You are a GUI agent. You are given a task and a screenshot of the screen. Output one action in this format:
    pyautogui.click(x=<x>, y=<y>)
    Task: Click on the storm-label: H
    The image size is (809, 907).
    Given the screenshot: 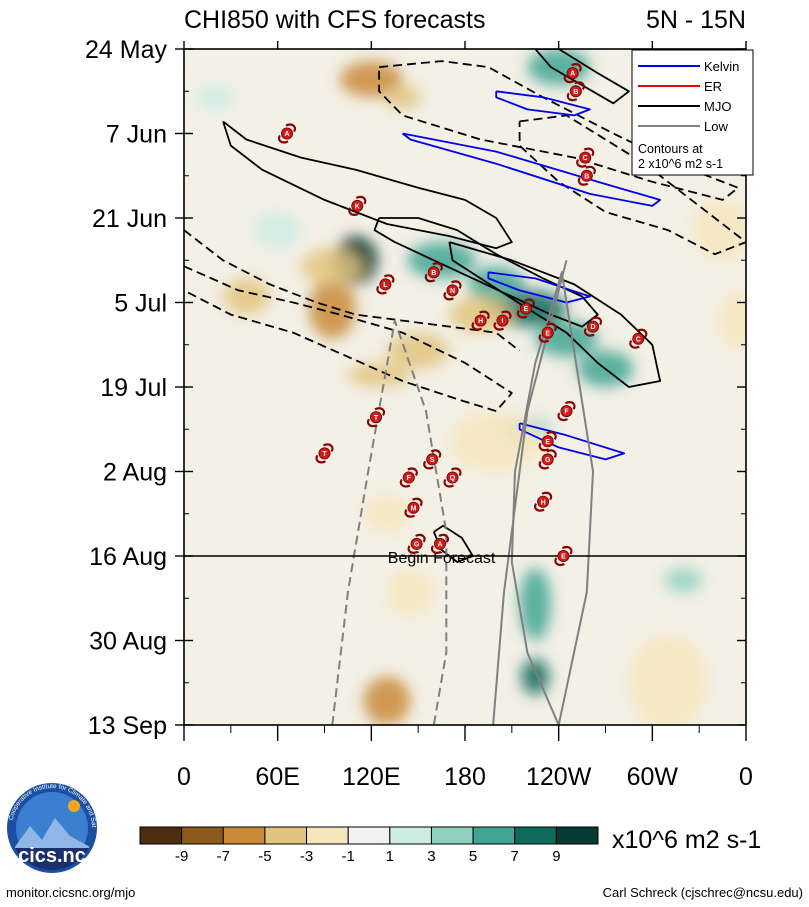 What is the action you would take?
    pyautogui.click(x=543, y=502)
    